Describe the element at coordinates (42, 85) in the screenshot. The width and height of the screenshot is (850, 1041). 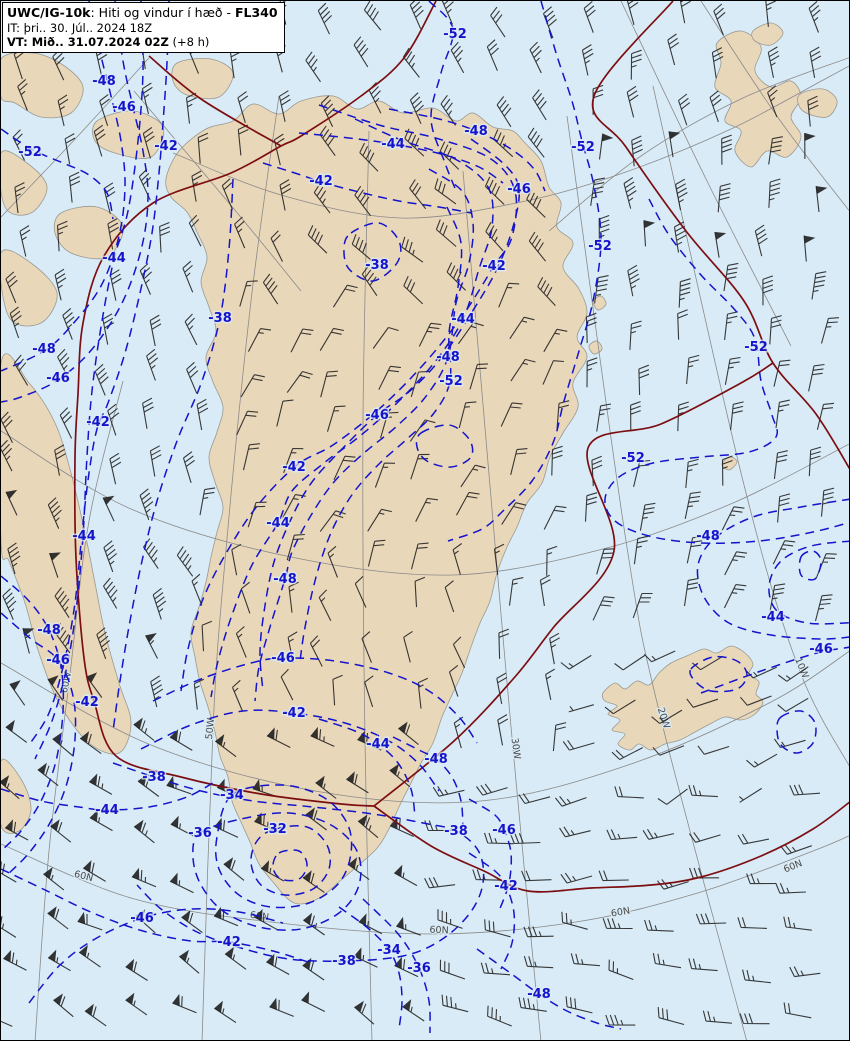
I see `landmass-ellesmere` at that location.